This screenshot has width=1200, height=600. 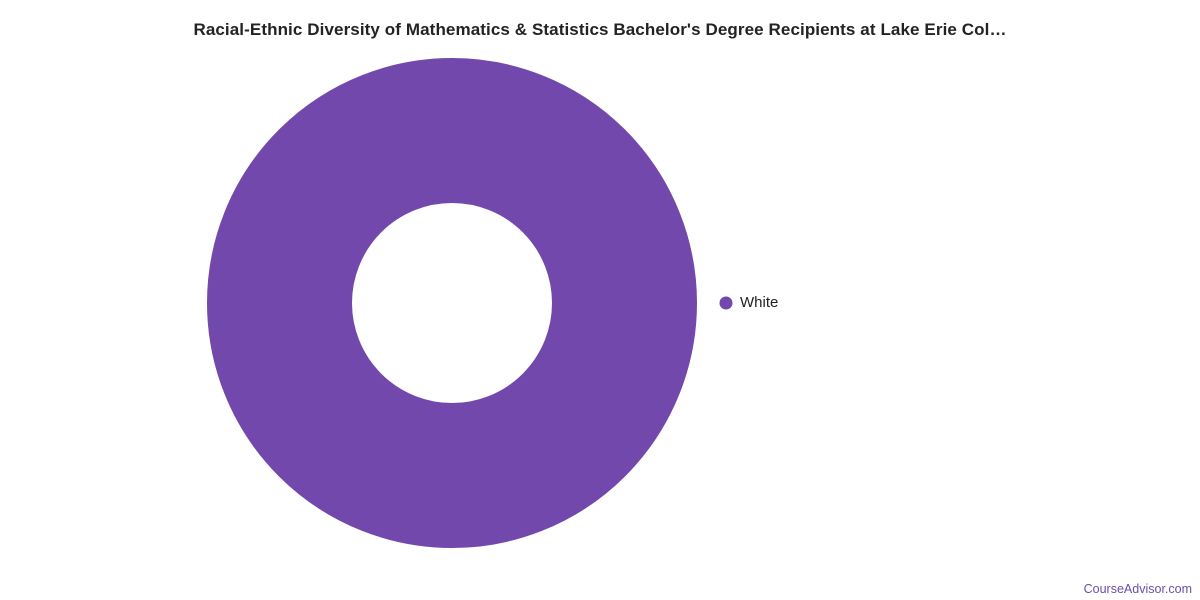 I want to click on legend-label-white: White, so click(x=759, y=302).